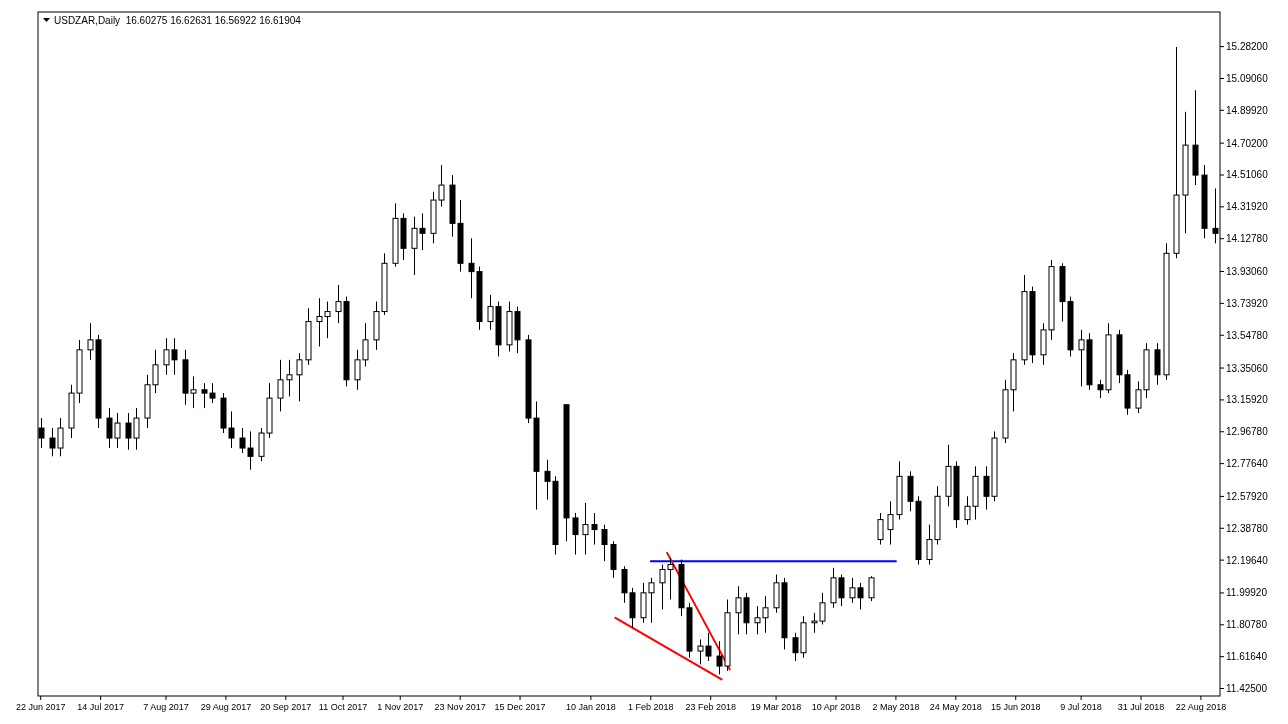 Image resolution: width=1288 pixels, height=724 pixels. What do you see at coordinates (1247, 110) in the screenshot?
I see `y-tick-label: 14.89920` at bounding box center [1247, 110].